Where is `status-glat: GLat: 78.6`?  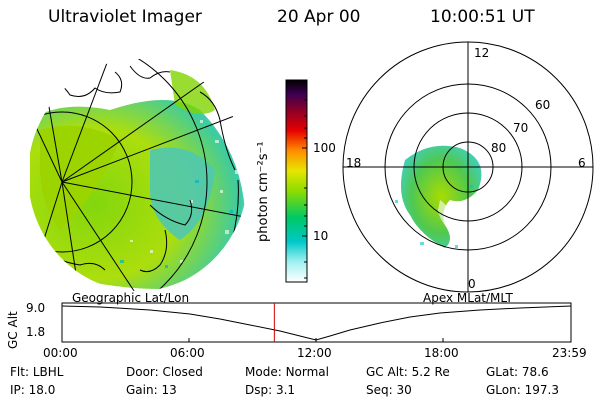
status-glat: GLat: 78.6 is located at coordinates (517, 372).